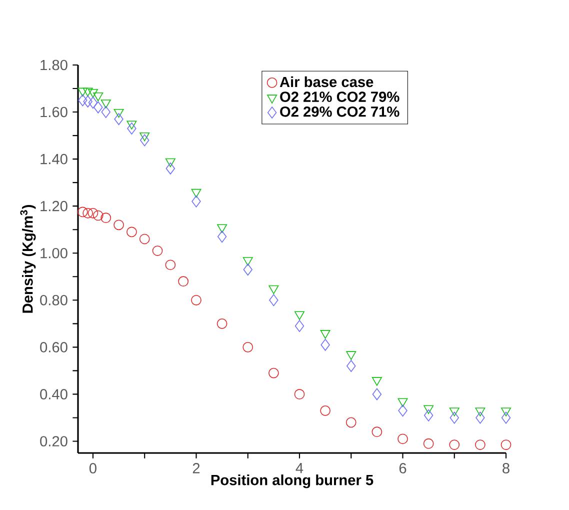 The width and height of the screenshot is (569, 510). I want to click on legend-label: O2 21% CO2 79%, so click(340, 97).